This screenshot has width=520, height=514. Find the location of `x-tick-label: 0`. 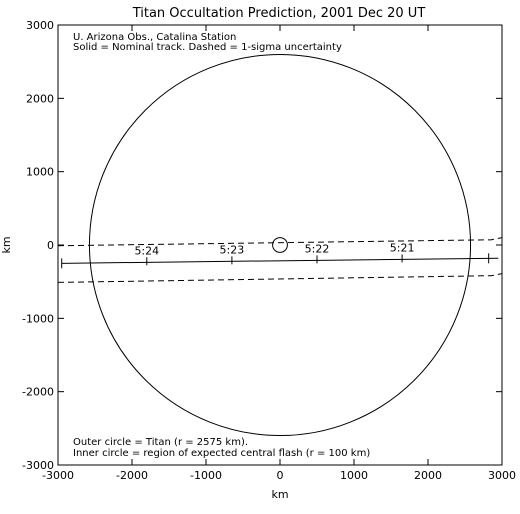

x-tick-label: 0 is located at coordinates (280, 475).